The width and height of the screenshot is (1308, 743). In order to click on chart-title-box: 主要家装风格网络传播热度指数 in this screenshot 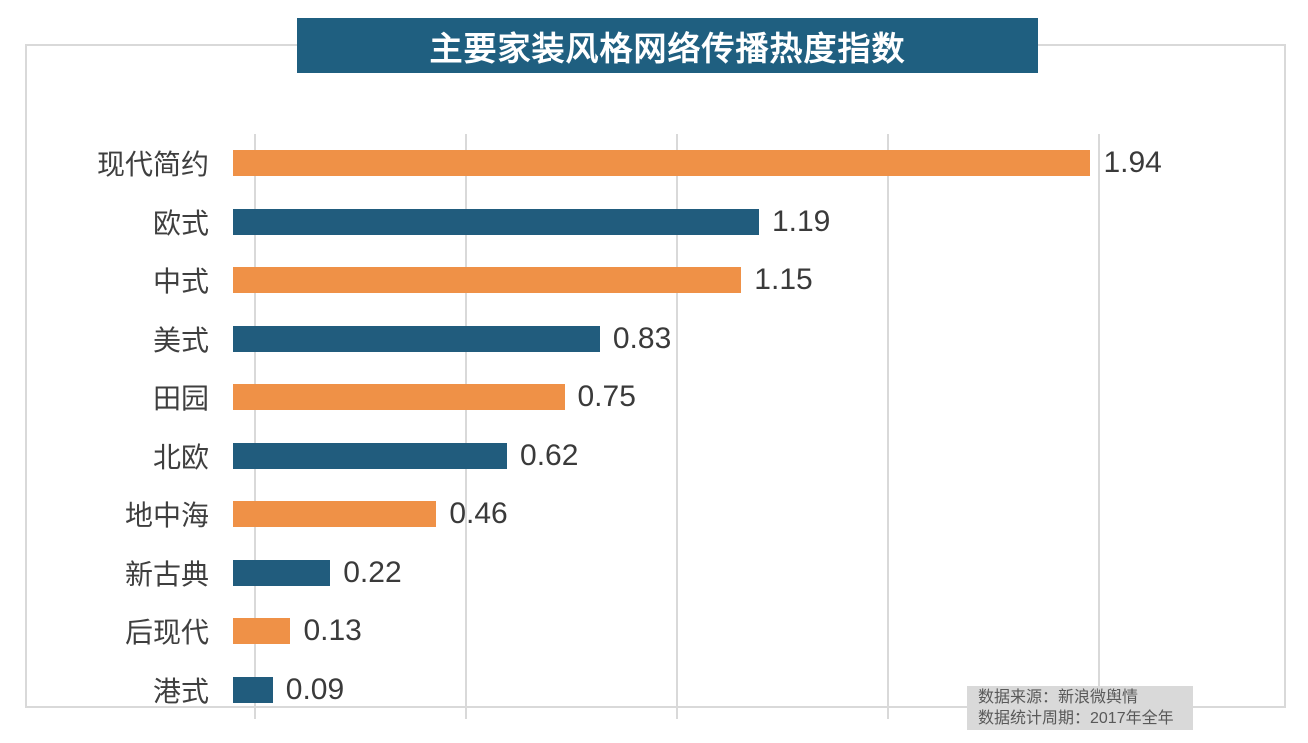, I will do `click(667, 45)`.